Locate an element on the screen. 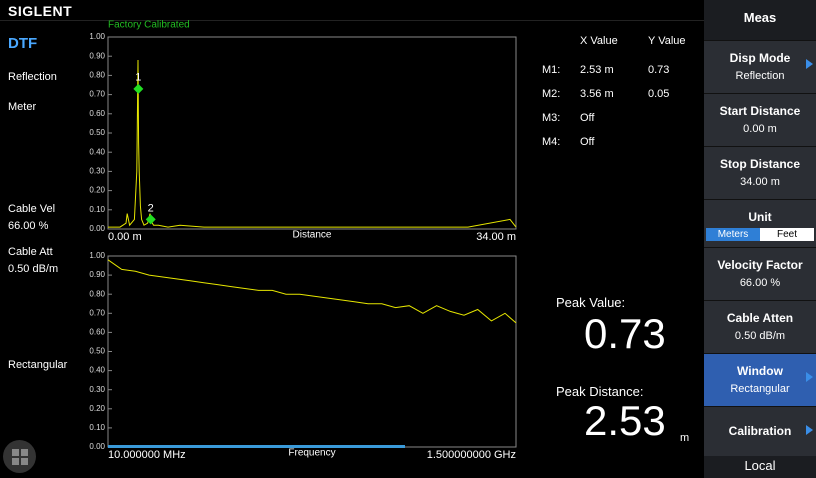 Image resolution: width=816 pixels, height=478 pixels. x-tick-label: 1.500000000 GHz is located at coordinates (471, 455).